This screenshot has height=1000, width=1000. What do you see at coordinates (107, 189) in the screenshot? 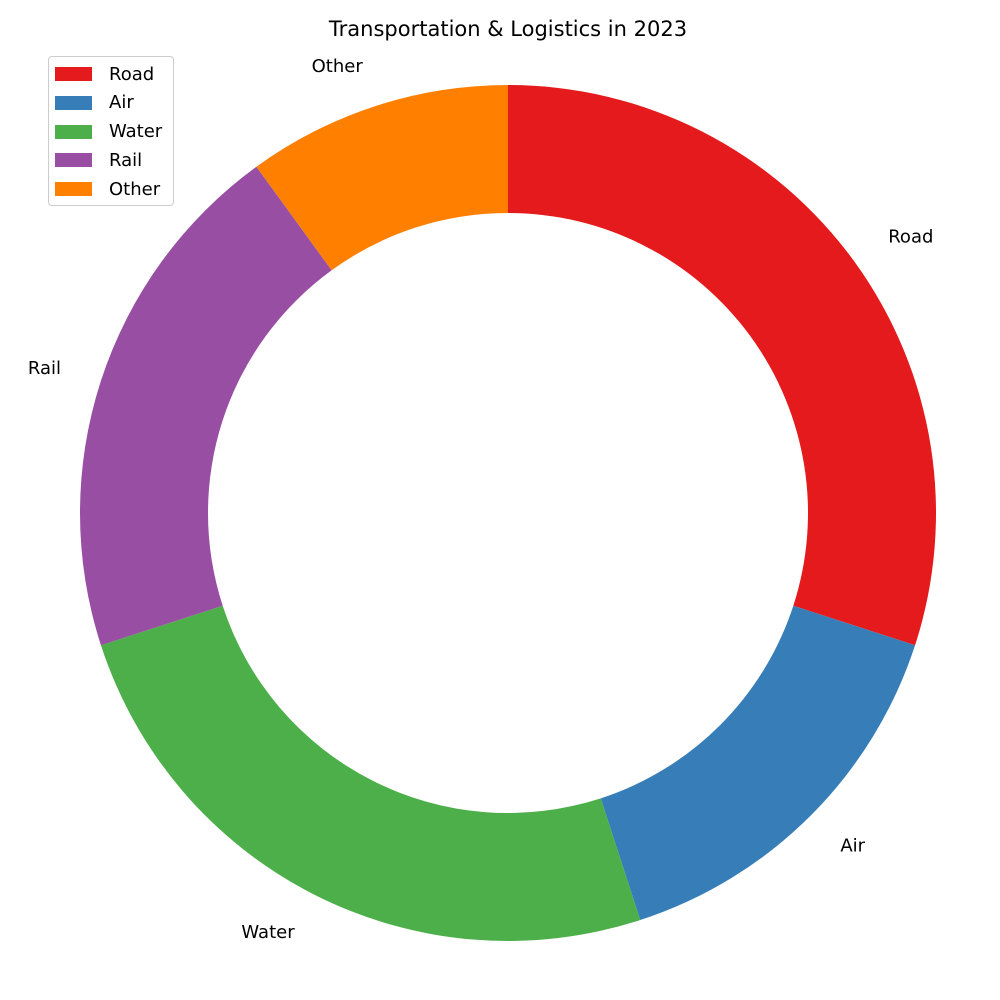
I see `legend-item-other: Other` at bounding box center [107, 189].